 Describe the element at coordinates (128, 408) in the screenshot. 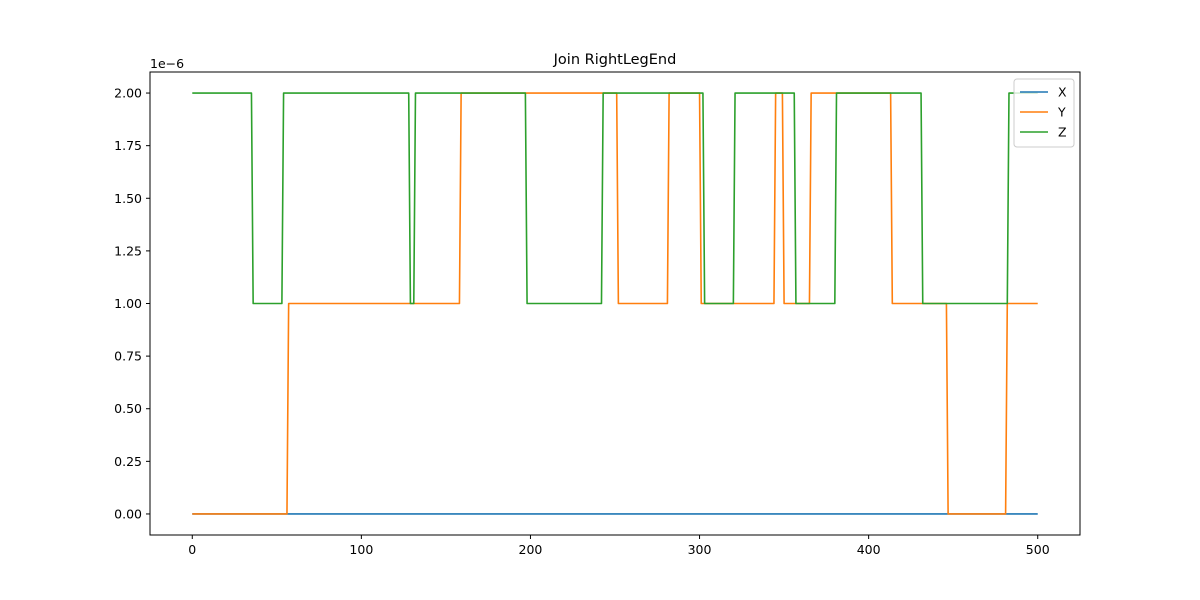

I see `y-tick-label: 0.50` at that location.